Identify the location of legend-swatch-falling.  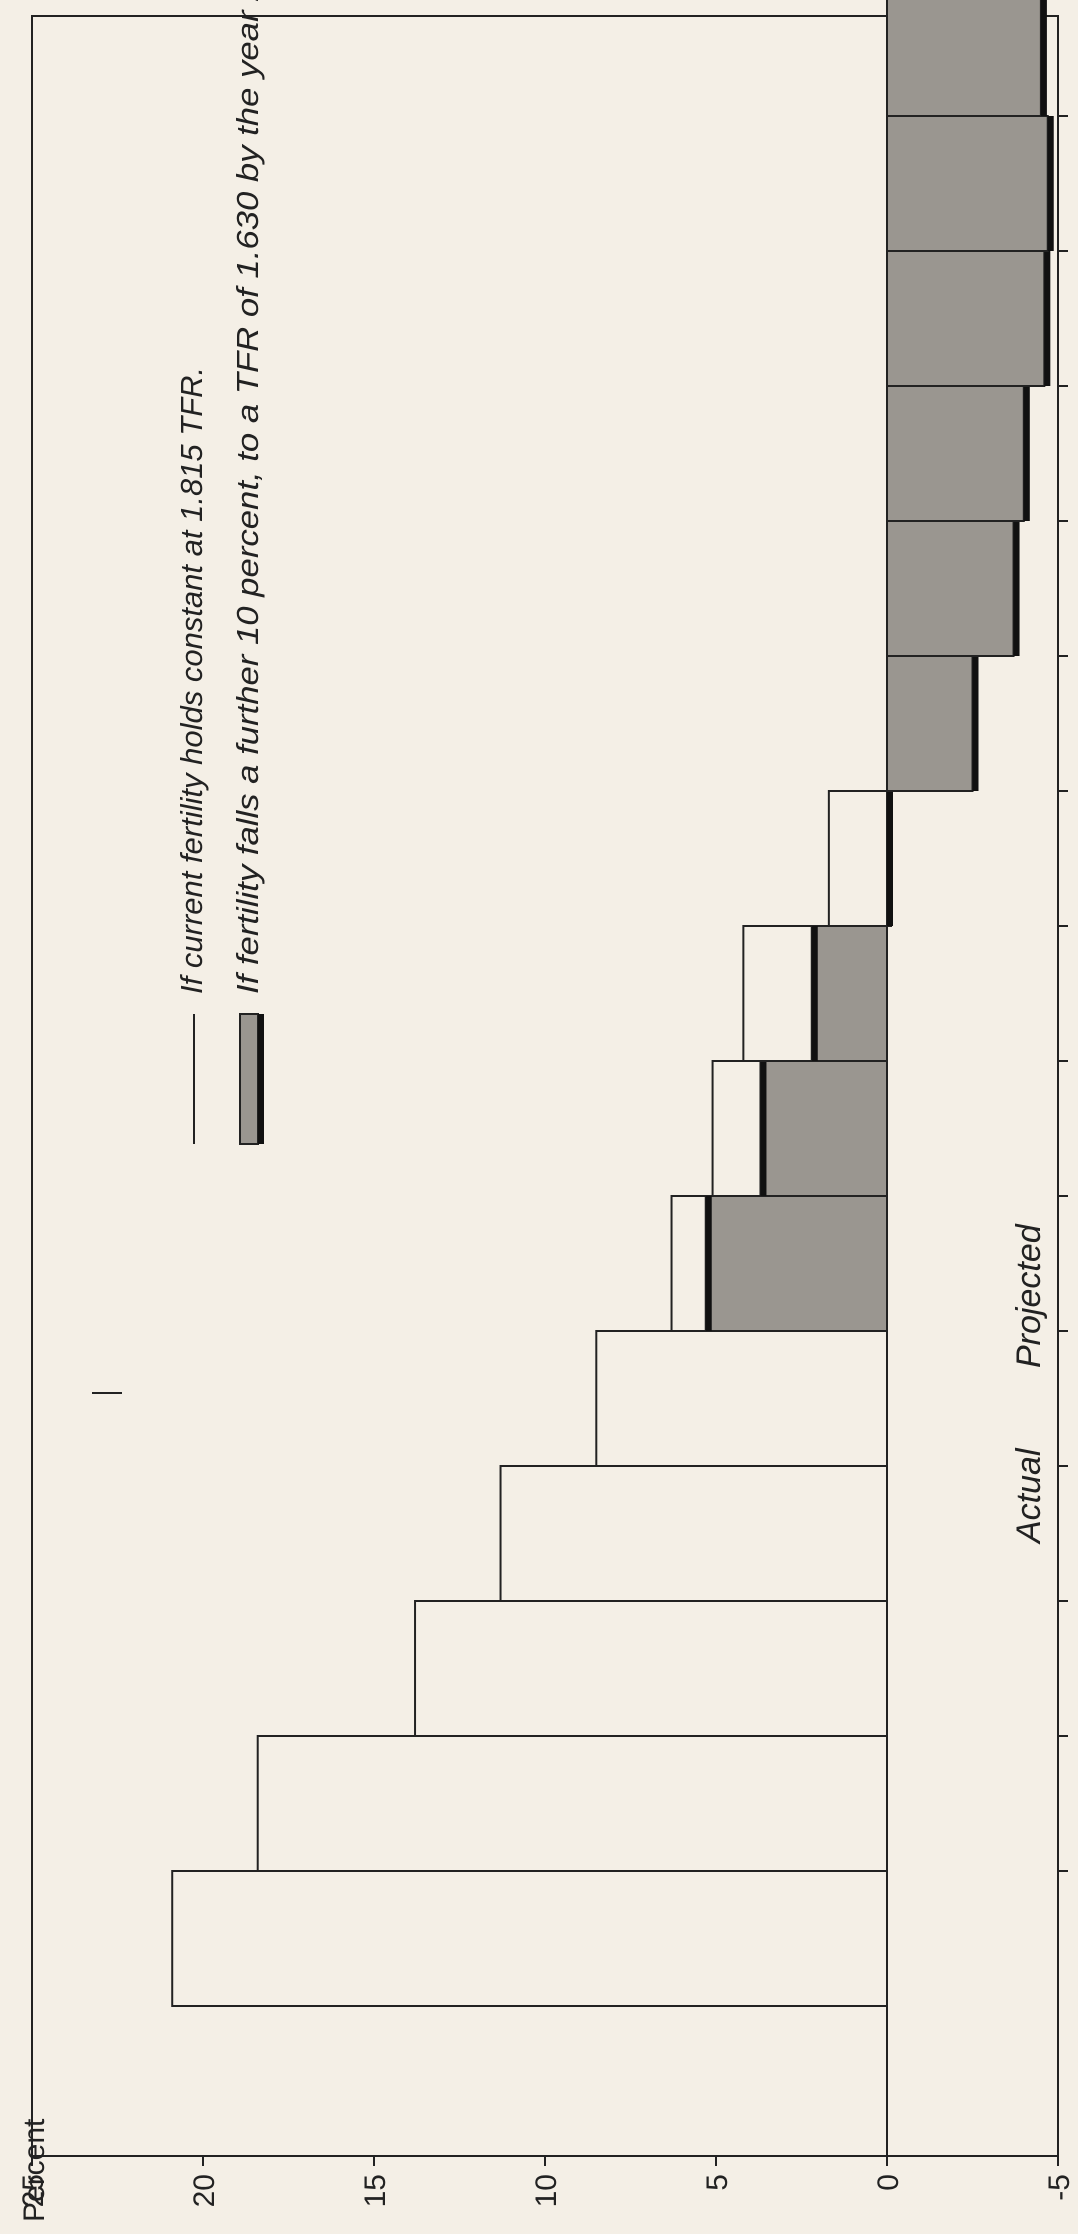
(249, 1079).